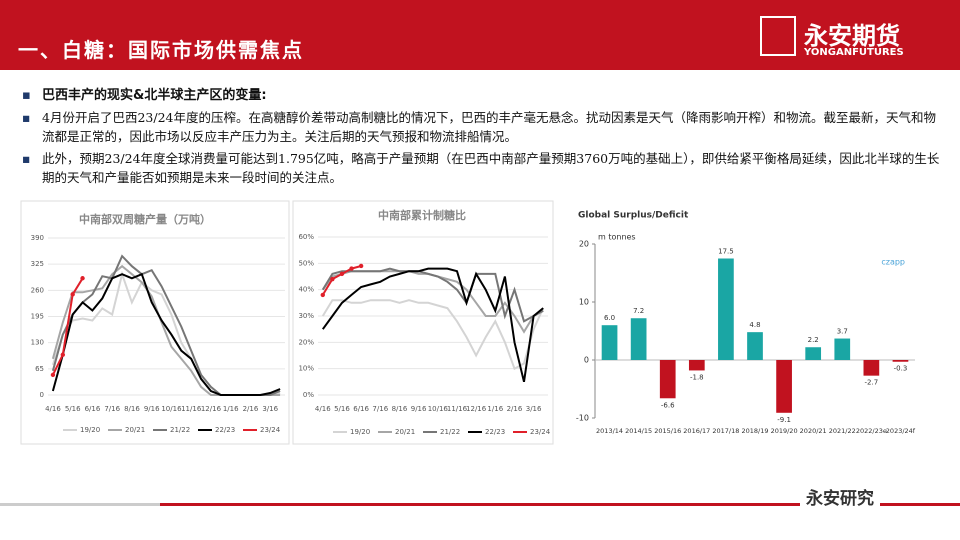  What do you see at coordinates (306, 369) in the screenshot?
I see `y-tick-label: 10%` at bounding box center [306, 369].